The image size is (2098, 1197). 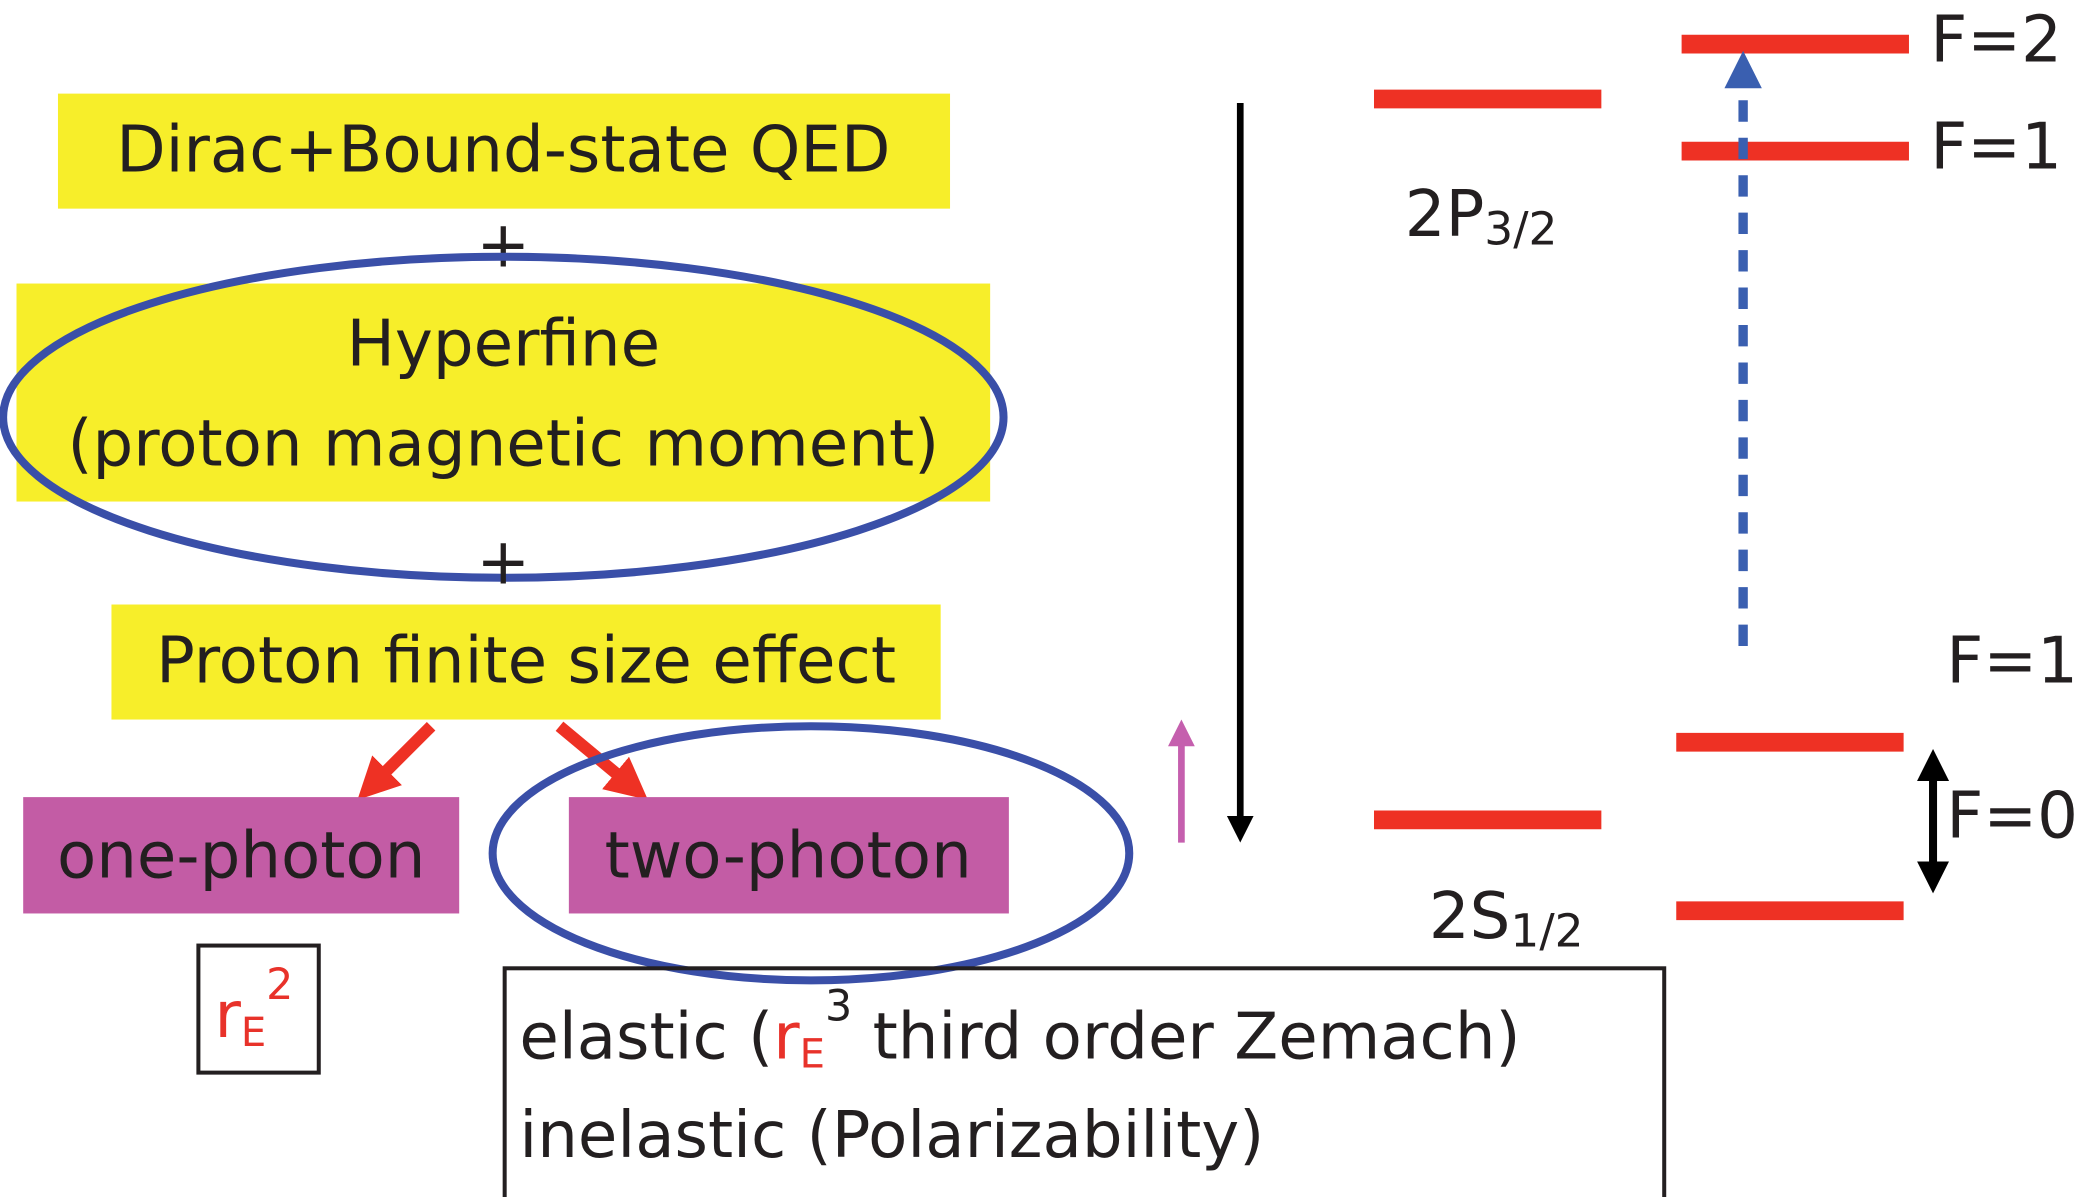 I want to click on main: 2S, so click(x=1470, y=916).